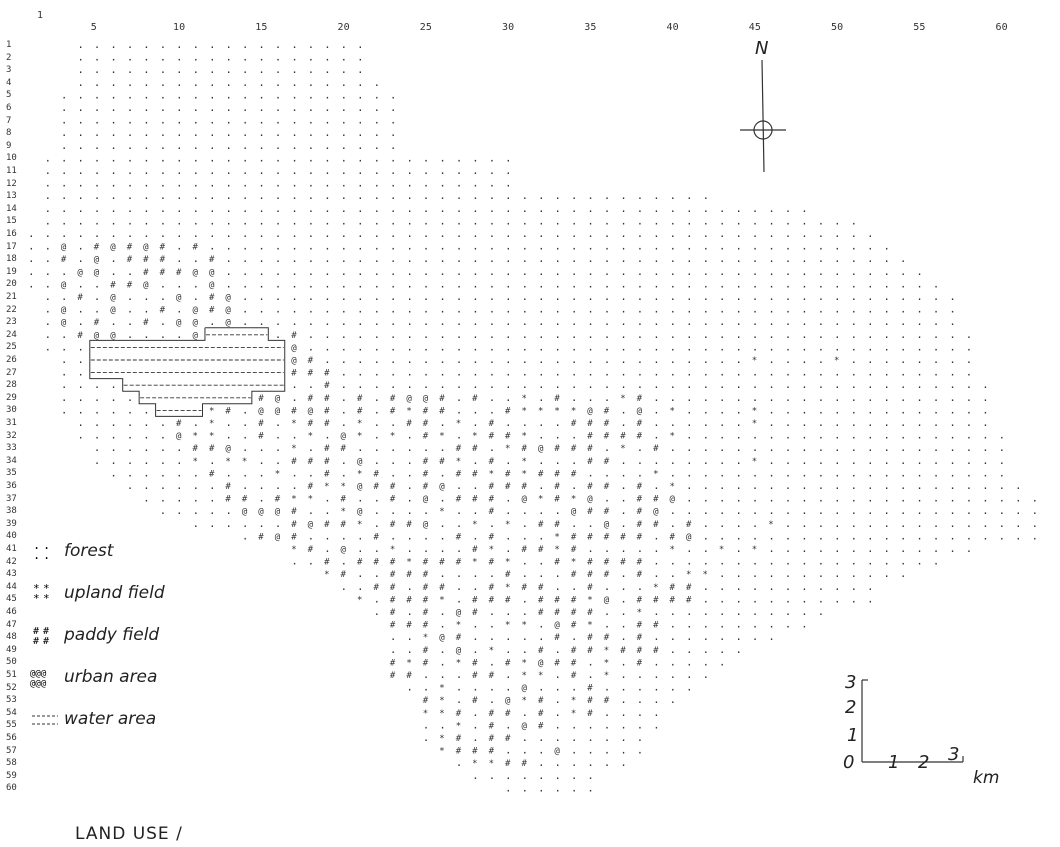 The image size is (1060, 847). Describe the element at coordinates (11, 322) in the screenshot. I see `row-label: 23` at that location.